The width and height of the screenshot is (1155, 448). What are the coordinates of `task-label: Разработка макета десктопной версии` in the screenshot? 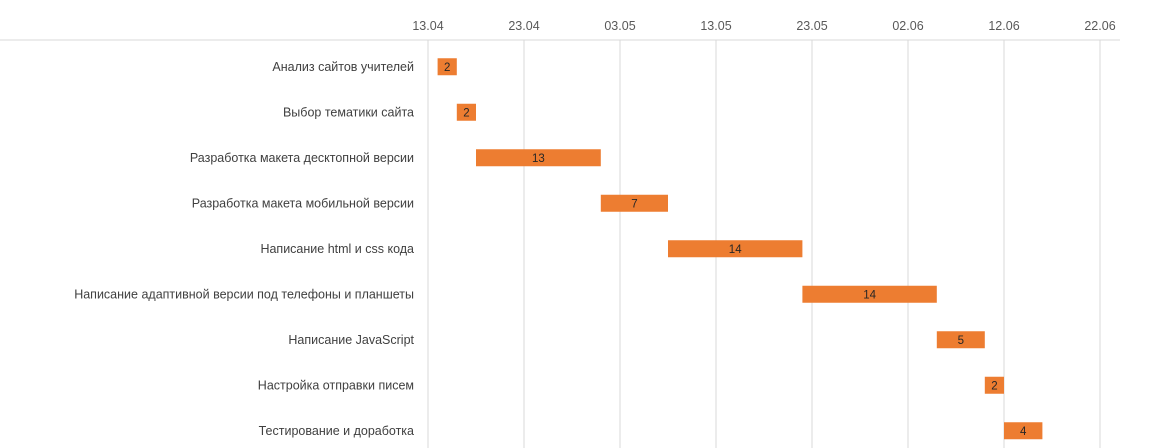 It's located at (302, 158).